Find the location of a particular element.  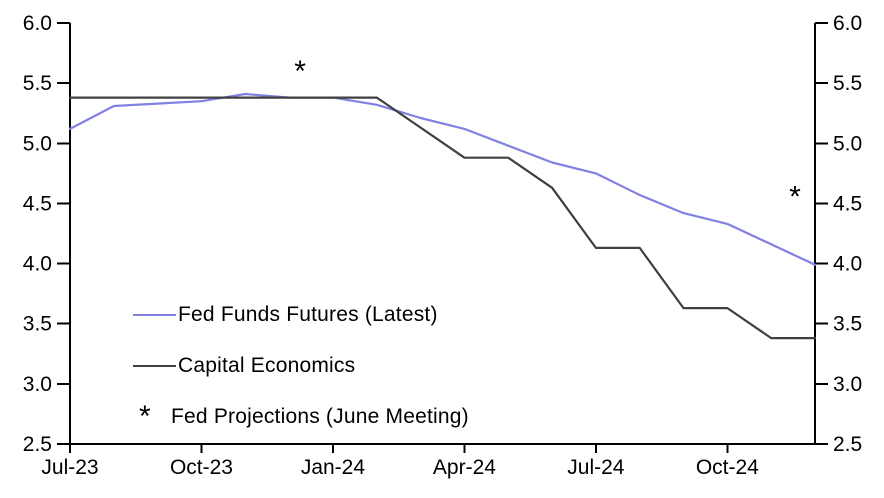

x-axis-label: Jul-23 is located at coordinates (69, 467).